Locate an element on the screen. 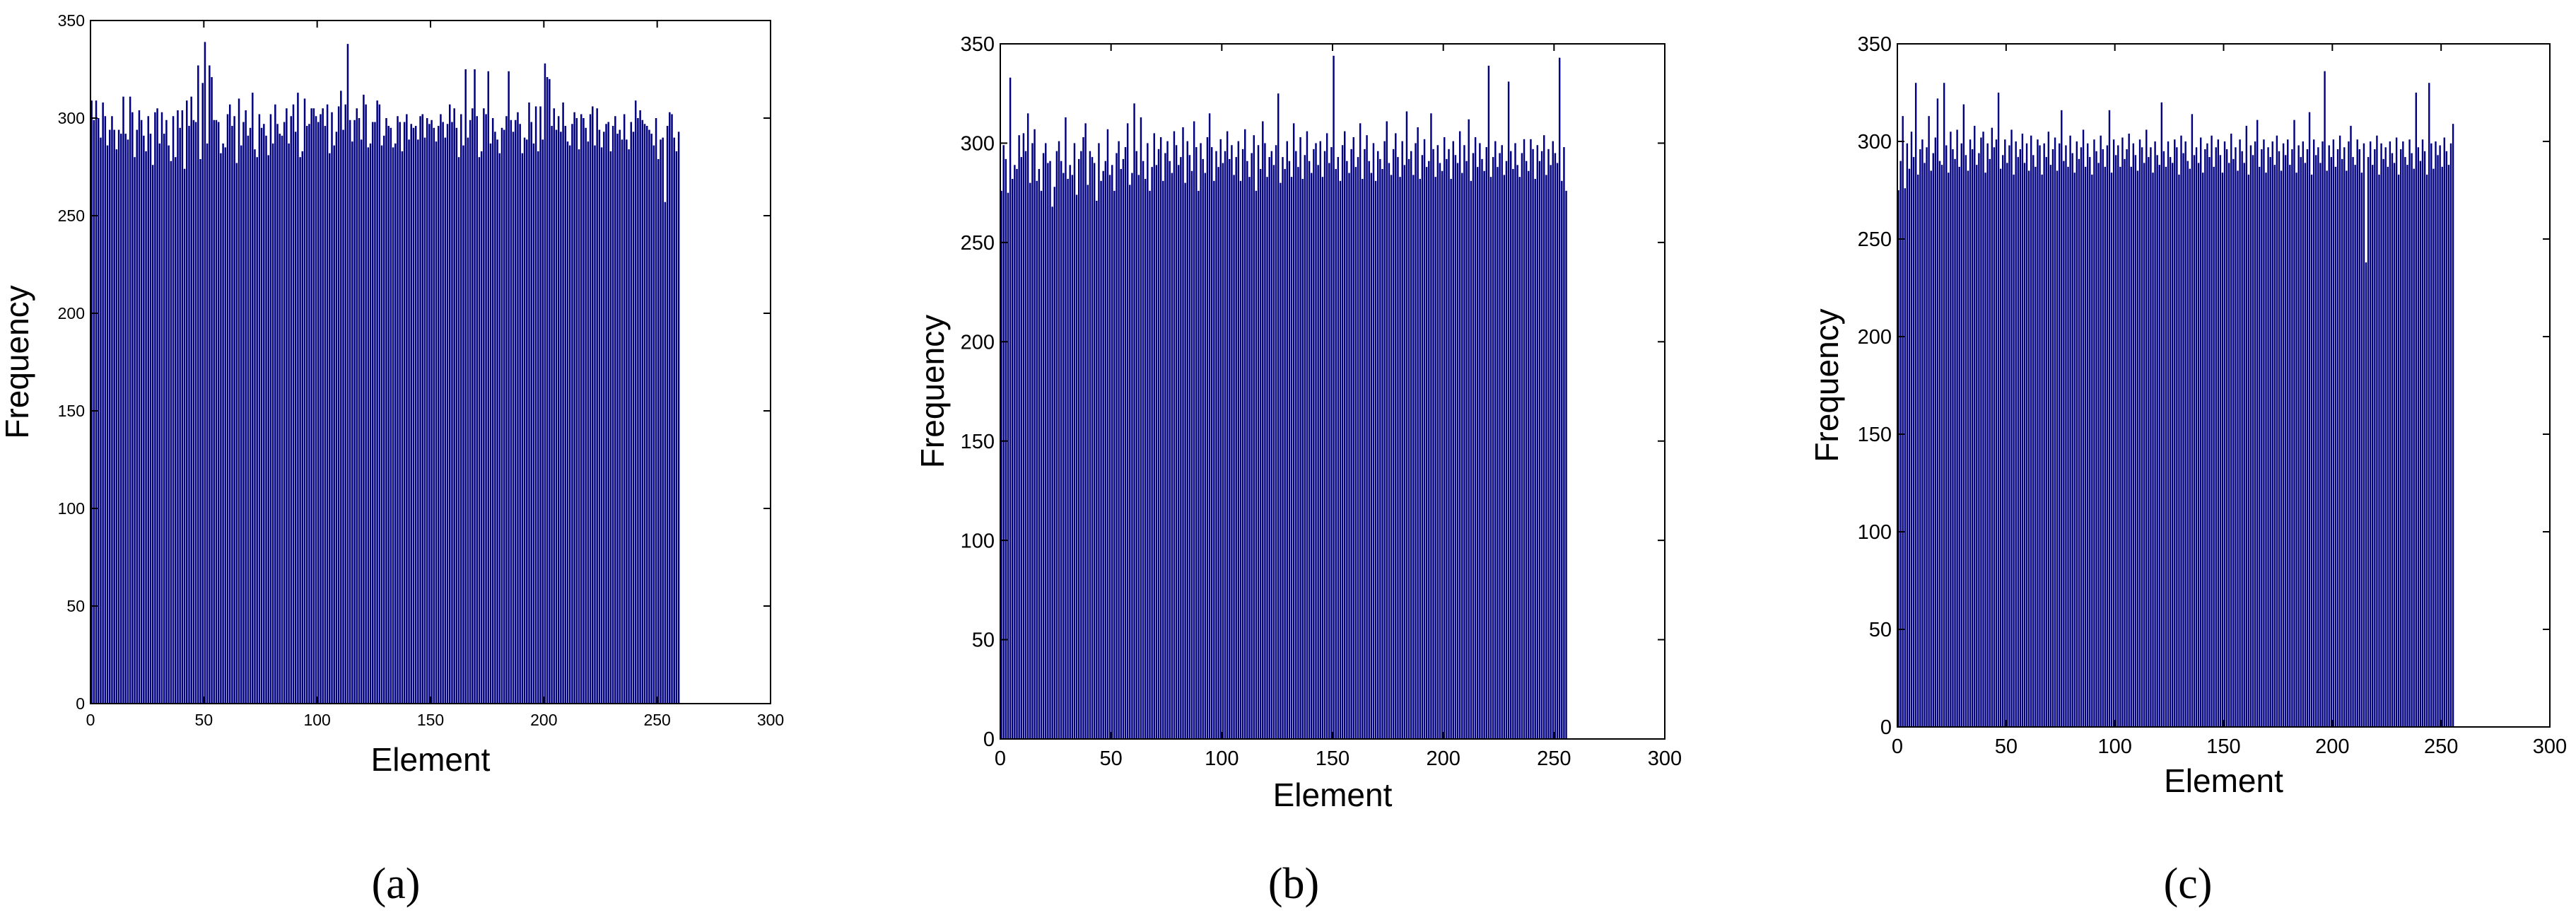 The width and height of the screenshot is (2576, 920). x-axis-label: Element is located at coordinates (431, 759).